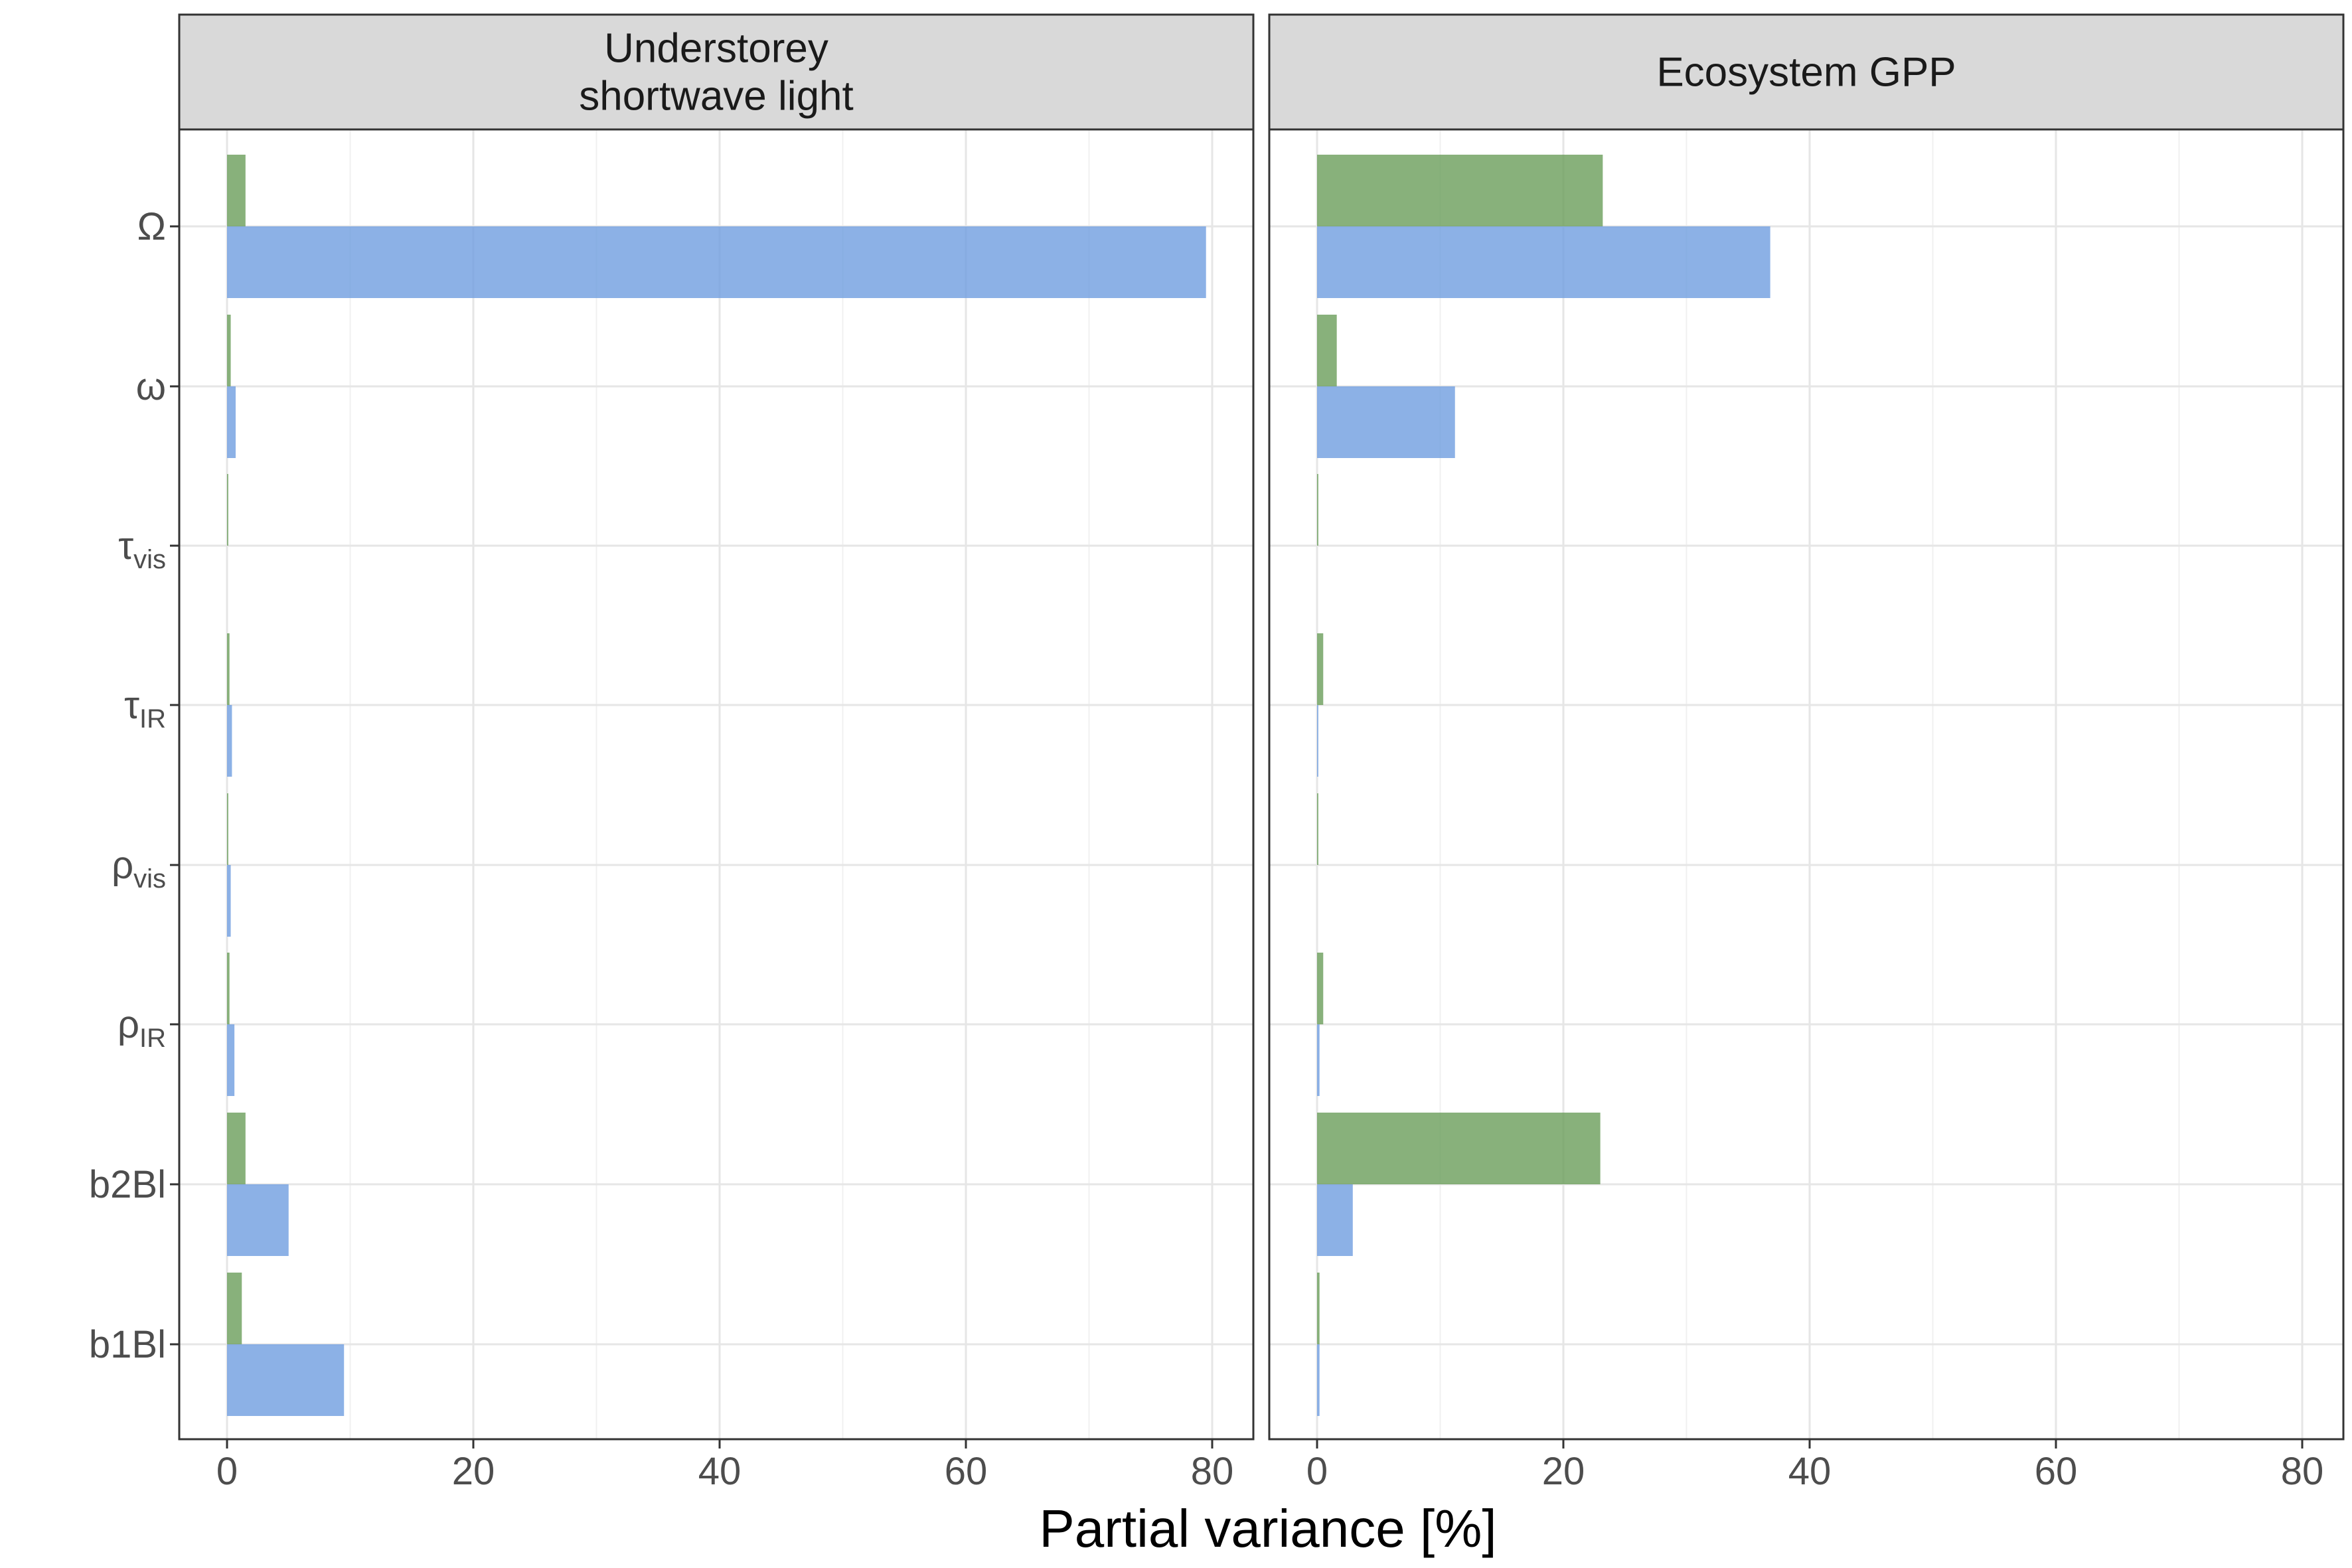 This screenshot has height=1568, width=2352. I want to click on y-tick-label: τIR, so click(145, 709).